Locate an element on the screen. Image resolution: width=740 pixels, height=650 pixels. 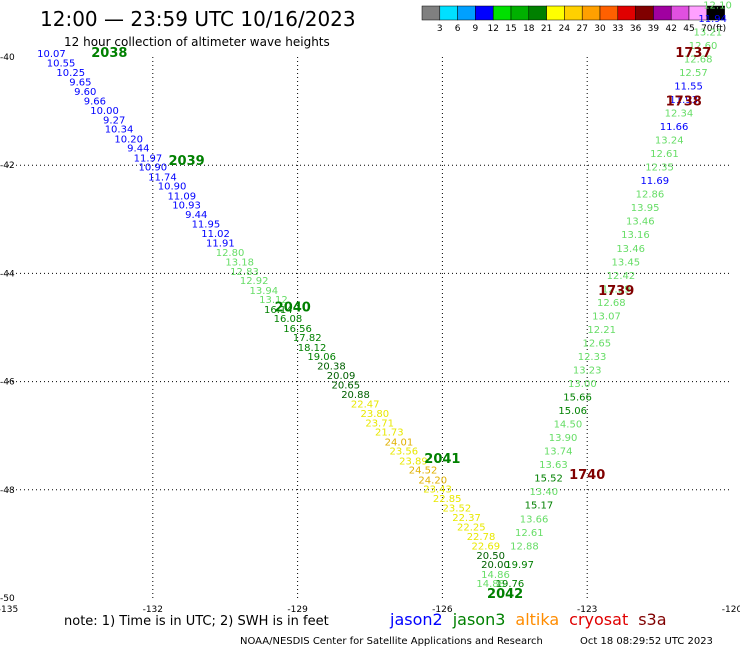
data-point: 10.20 is located at coordinates (128, 139).